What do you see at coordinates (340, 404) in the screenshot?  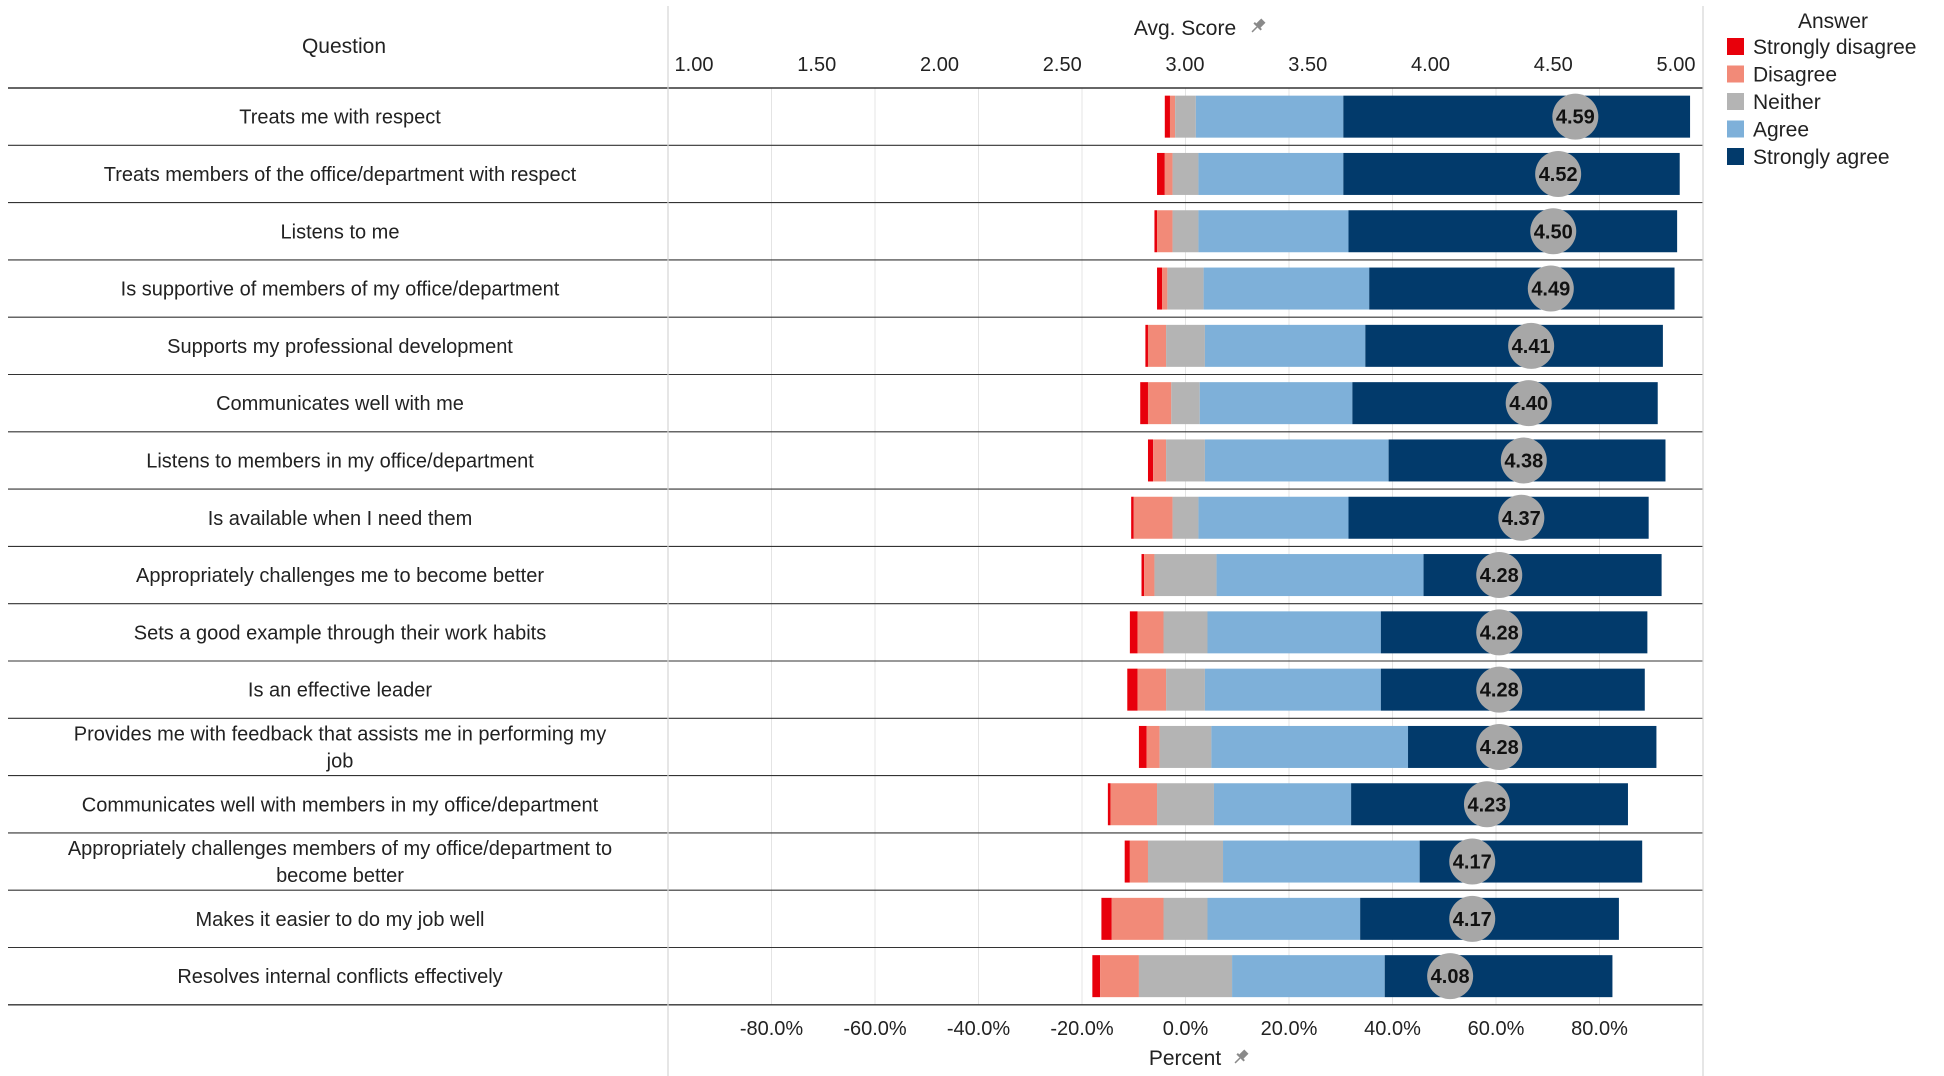 I see `question-label: Communicates well with me` at bounding box center [340, 404].